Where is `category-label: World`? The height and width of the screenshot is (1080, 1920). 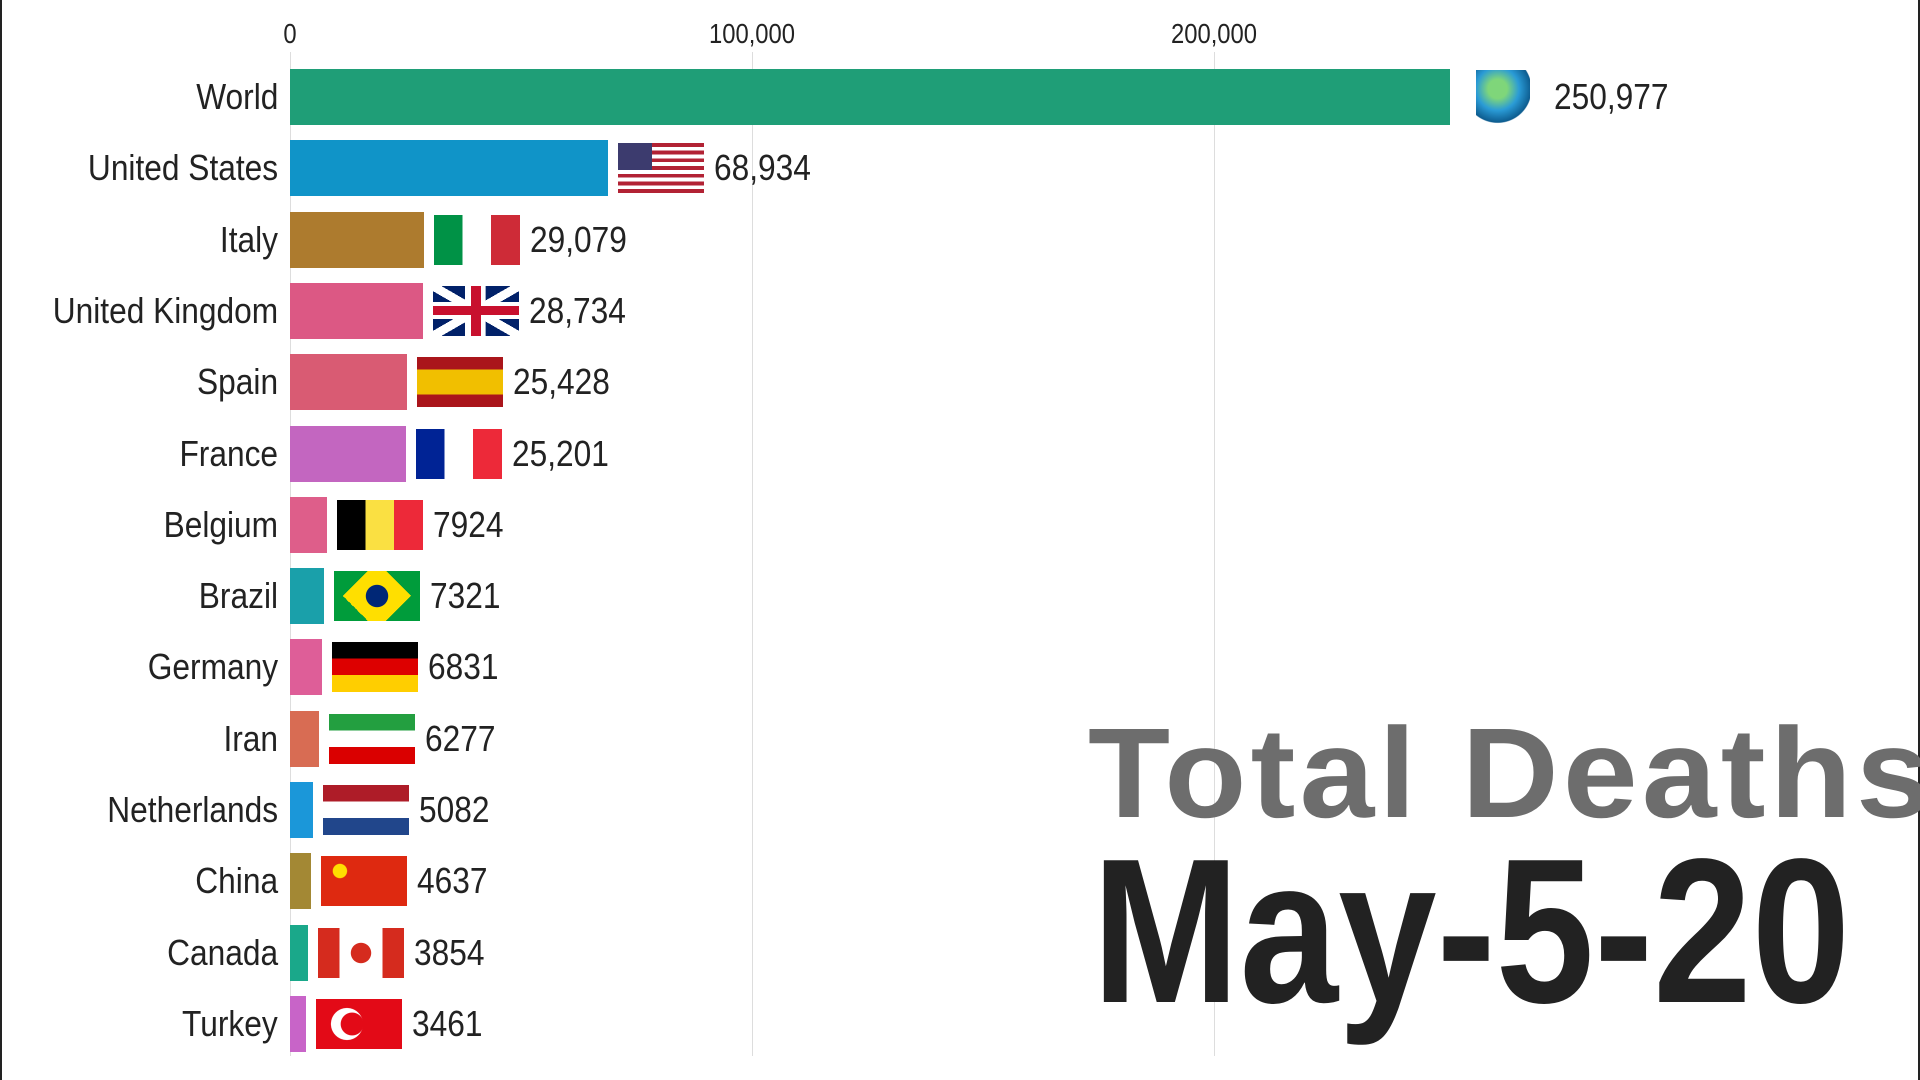 category-label: World is located at coordinates (236, 96).